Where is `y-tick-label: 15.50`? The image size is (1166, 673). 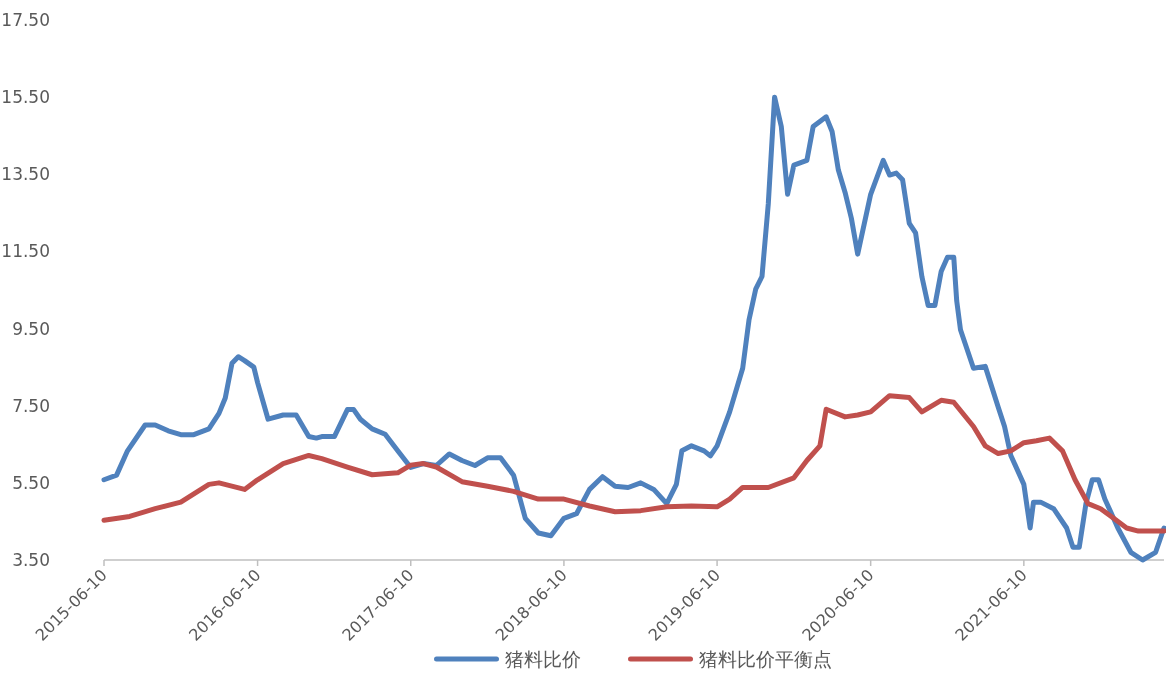 y-tick-label: 15.50 is located at coordinates (25, 97).